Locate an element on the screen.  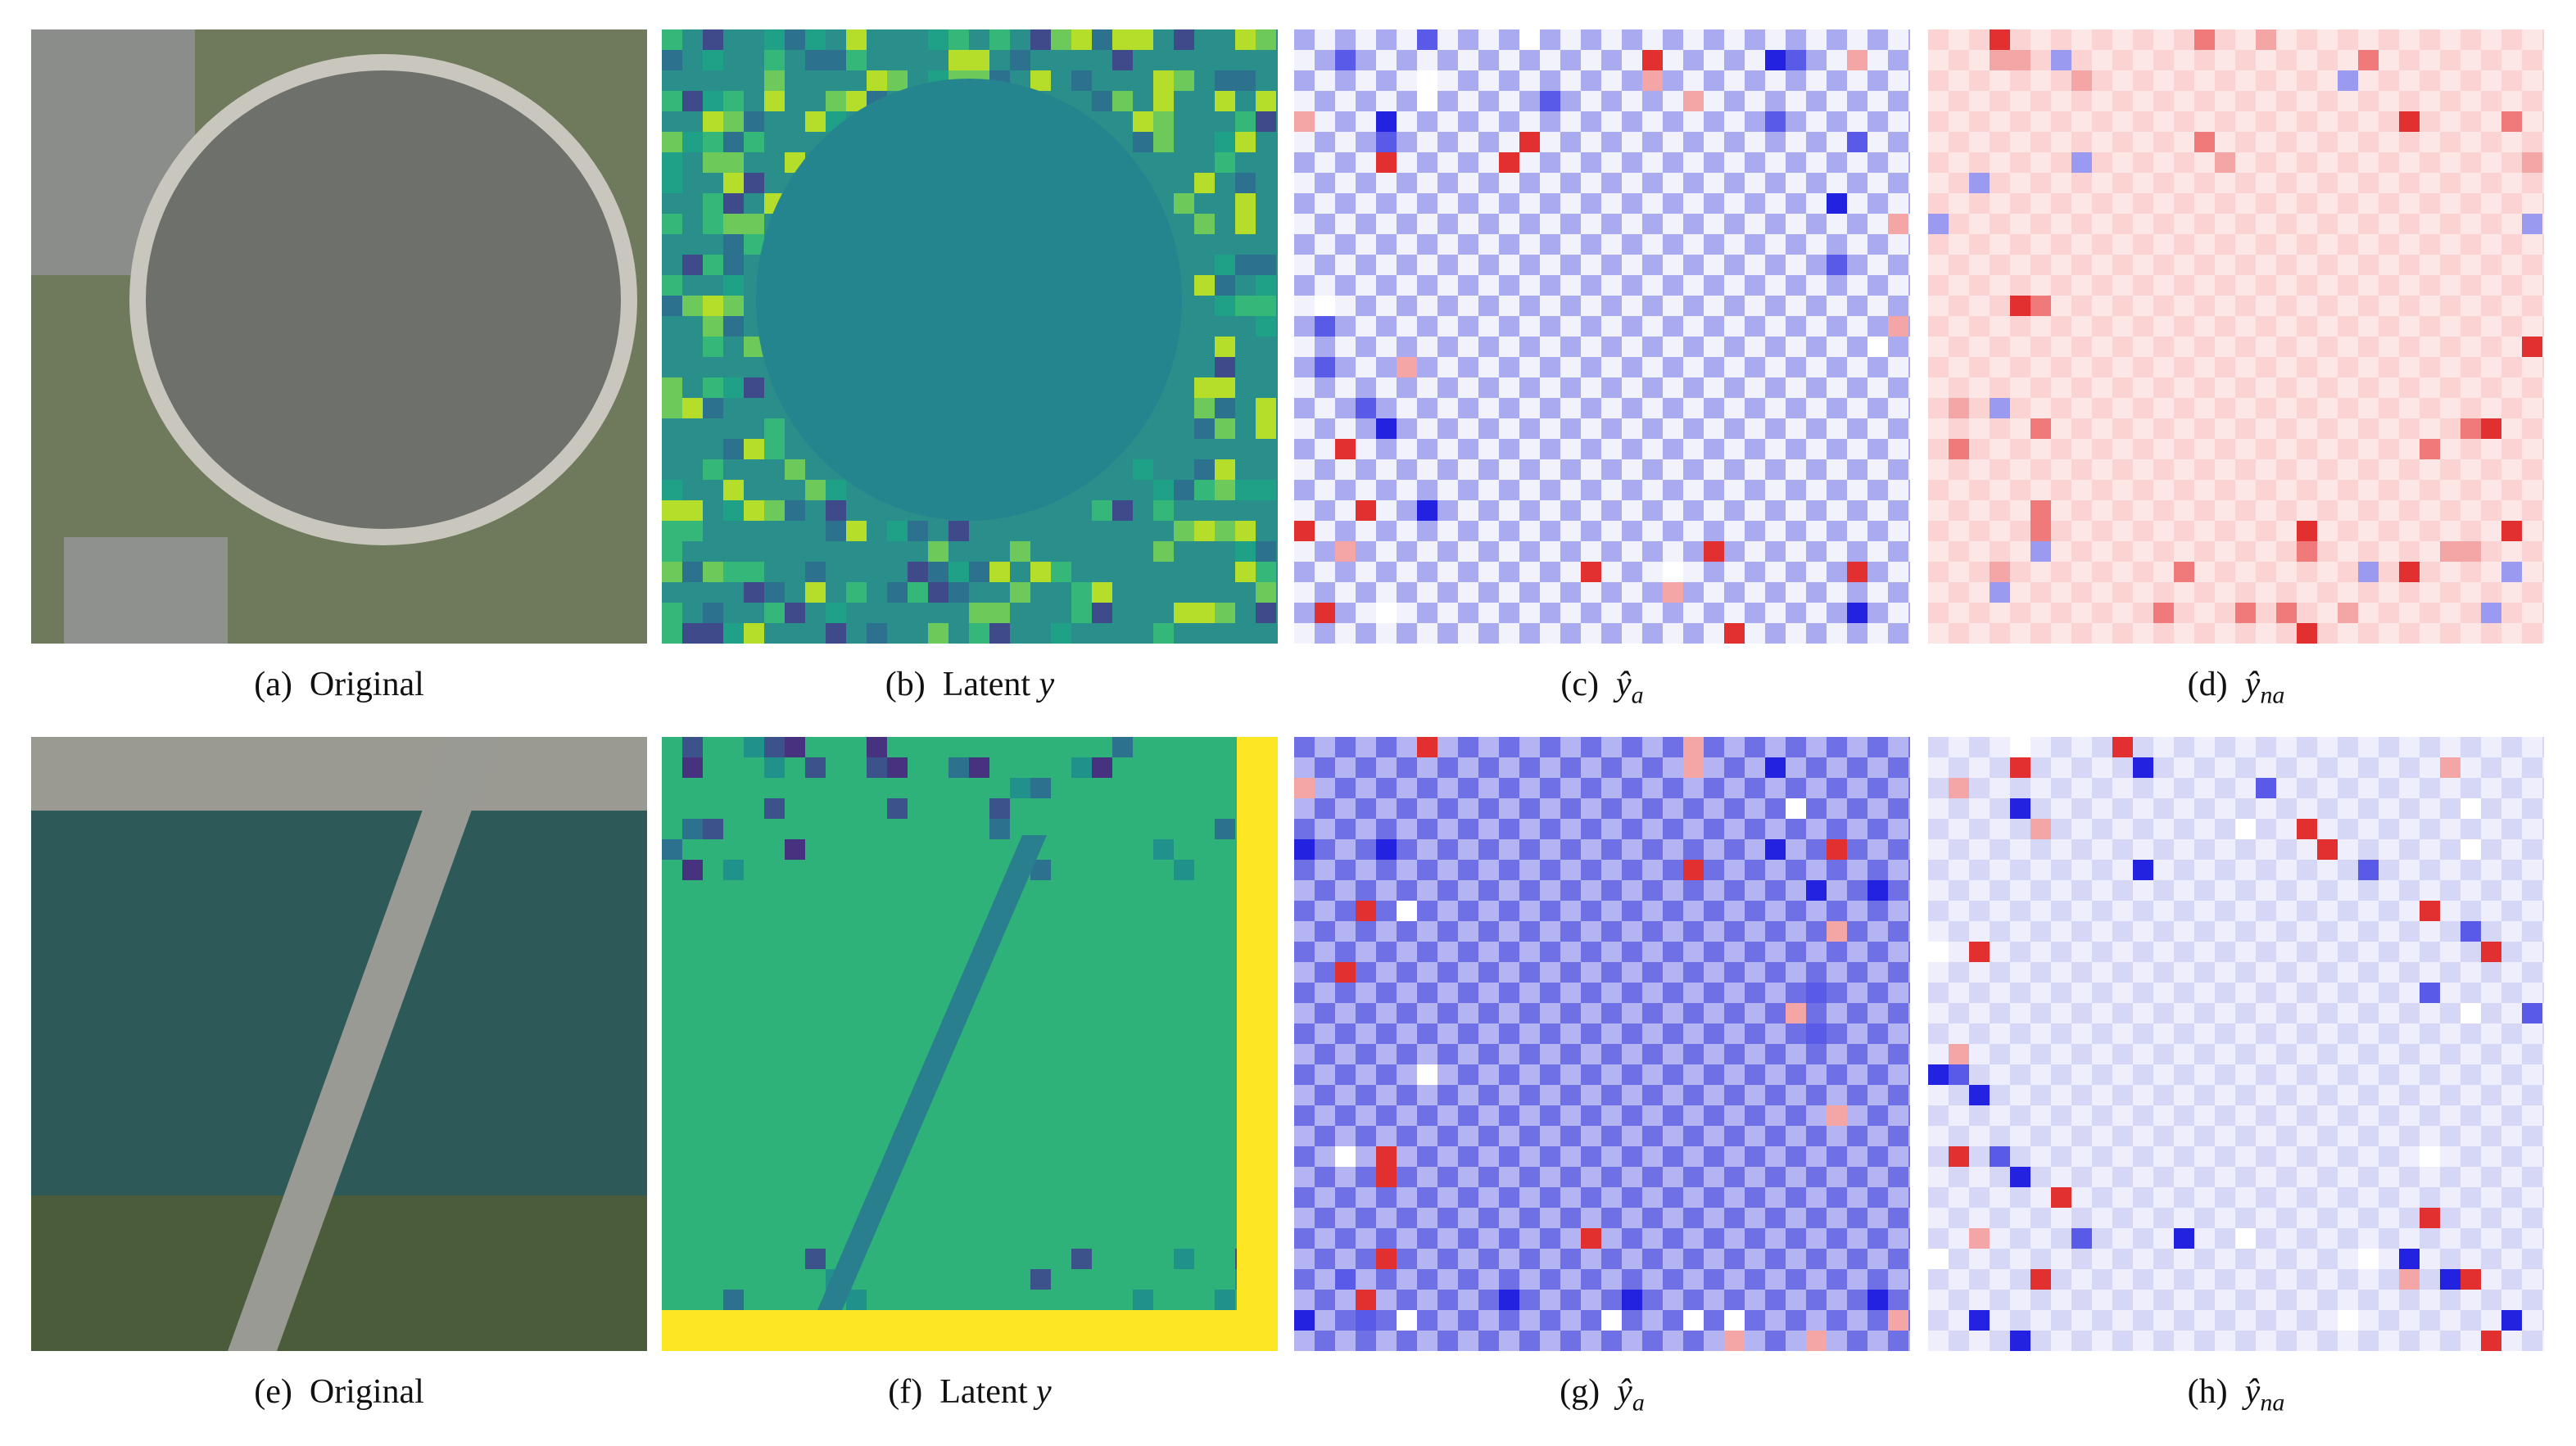
caption-label: (c) is located at coordinates (1579, 684).